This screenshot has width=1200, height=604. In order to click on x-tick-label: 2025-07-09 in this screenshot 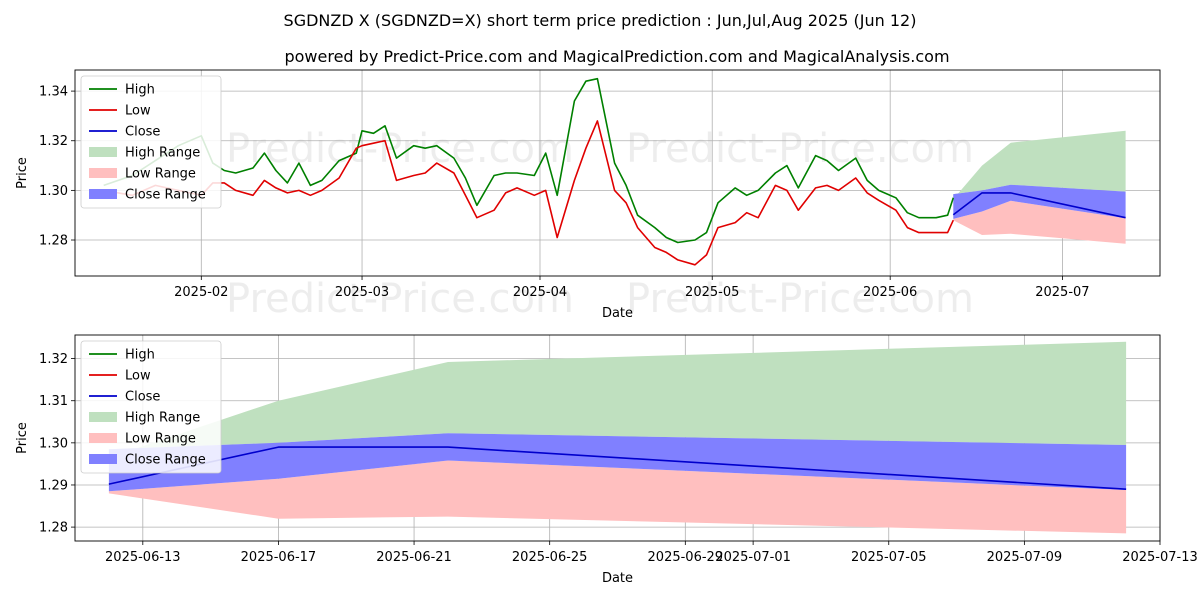, I will do `click(1025, 557)`.